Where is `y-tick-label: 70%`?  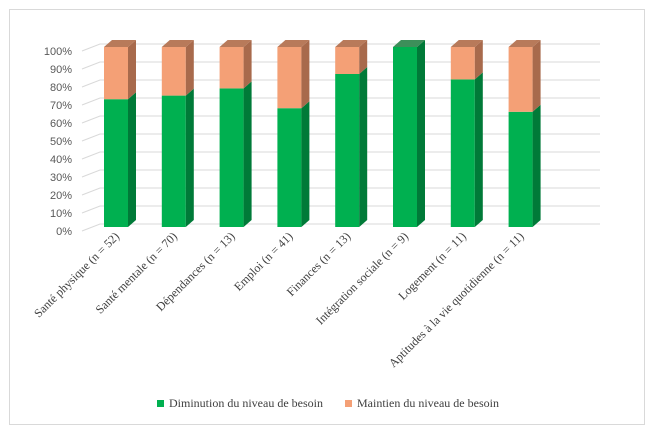 y-tick-label: 70% is located at coordinates (61, 106).